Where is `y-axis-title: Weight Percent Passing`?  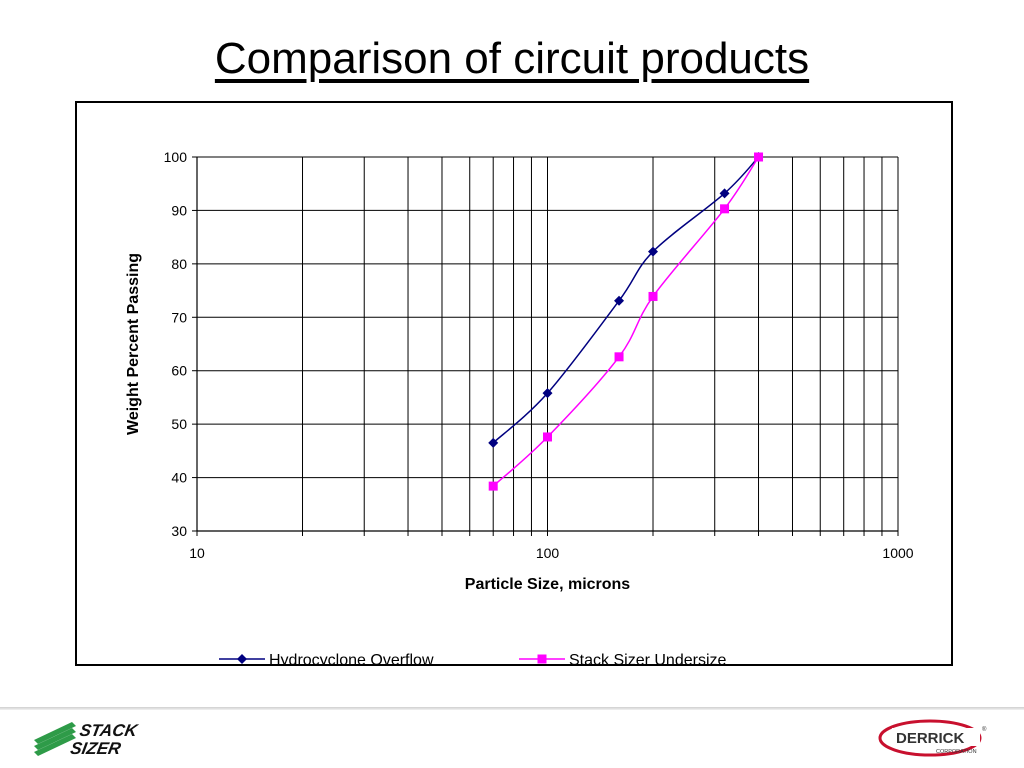
y-axis-title: Weight Percent Passing is located at coordinates (133, 344).